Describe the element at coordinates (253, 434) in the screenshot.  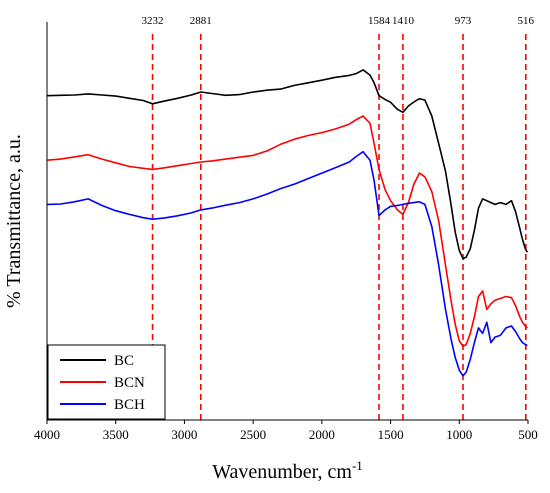
I see `x-tick-label: 2500` at that location.